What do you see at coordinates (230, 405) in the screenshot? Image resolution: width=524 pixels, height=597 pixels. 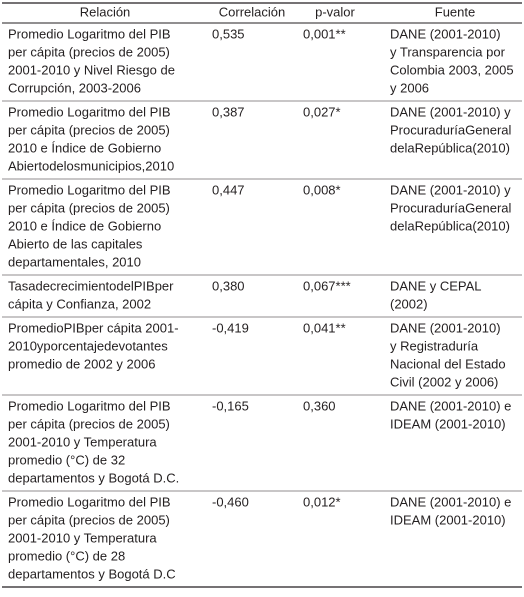 I see `cell-text: -0,165` at bounding box center [230, 405].